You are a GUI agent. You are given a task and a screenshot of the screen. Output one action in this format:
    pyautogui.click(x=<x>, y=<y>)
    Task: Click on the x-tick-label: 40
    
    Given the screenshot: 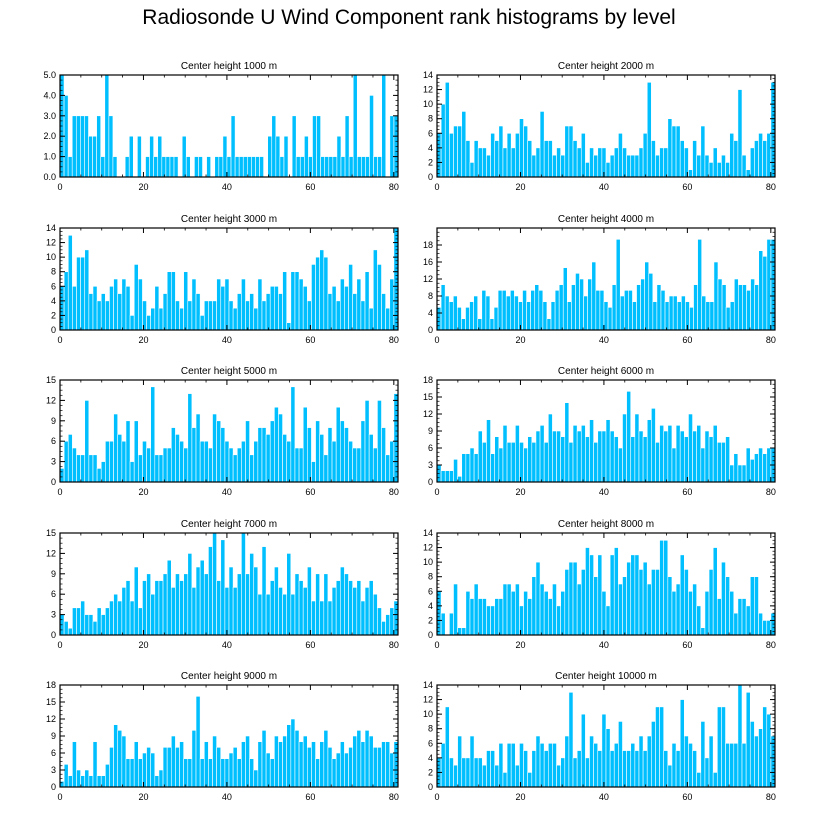 What is the action you would take?
    pyautogui.click(x=604, y=187)
    